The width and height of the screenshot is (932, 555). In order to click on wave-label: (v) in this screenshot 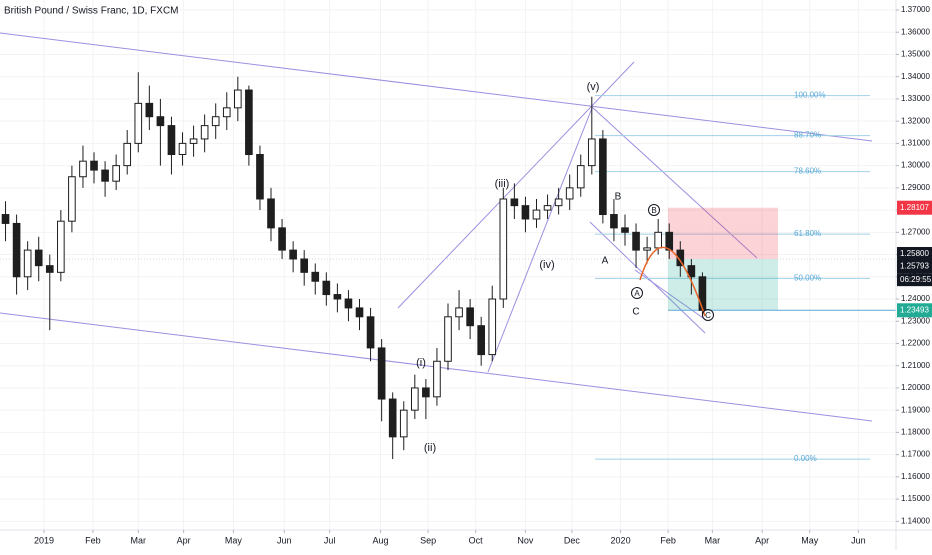, I will do `click(593, 87)`.